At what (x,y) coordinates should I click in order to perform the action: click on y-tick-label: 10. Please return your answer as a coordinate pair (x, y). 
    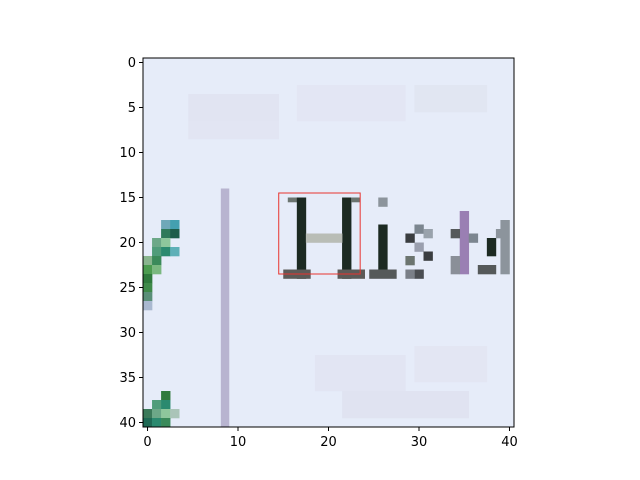
    Looking at the image, I should click on (127, 153).